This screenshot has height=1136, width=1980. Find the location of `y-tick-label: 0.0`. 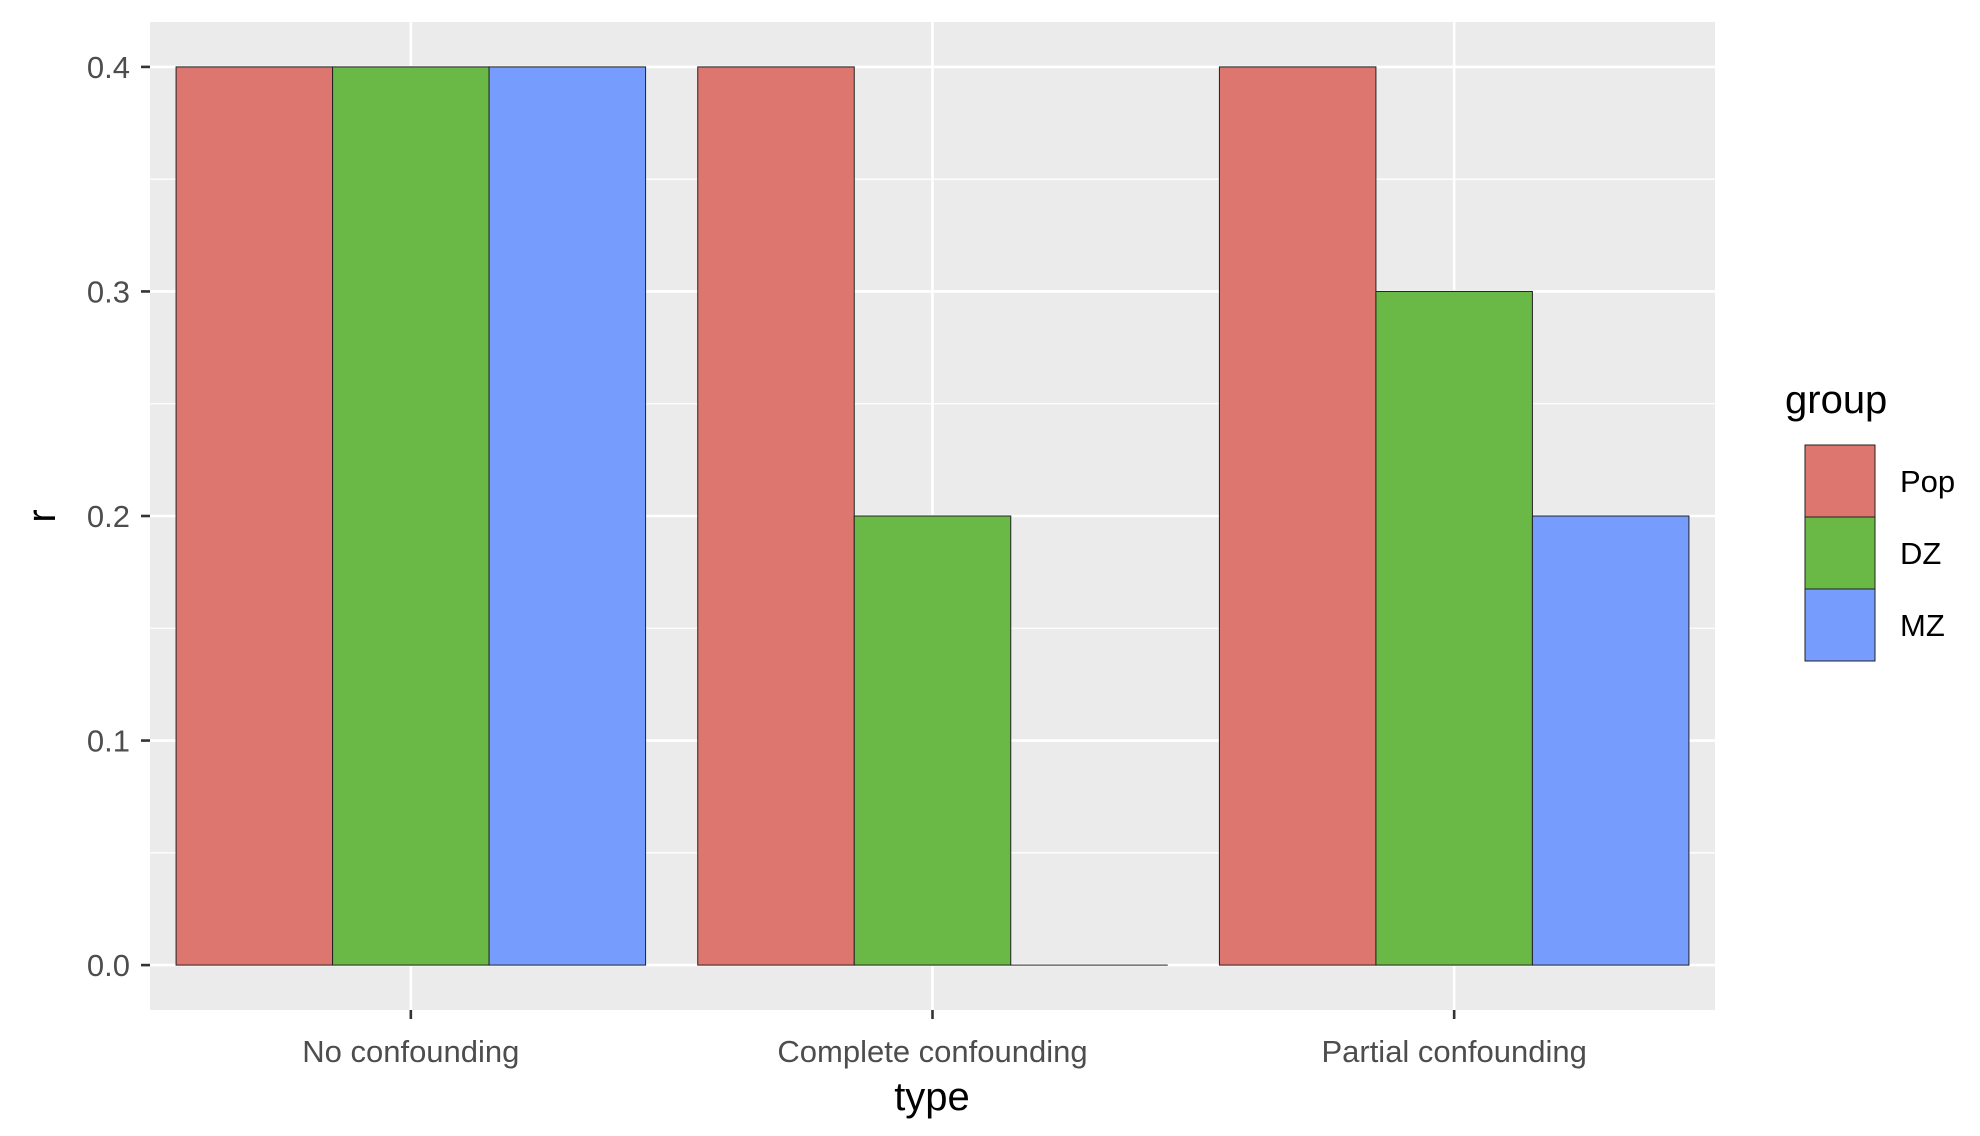

y-tick-label: 0.0 is located at coordinates (108, 965).